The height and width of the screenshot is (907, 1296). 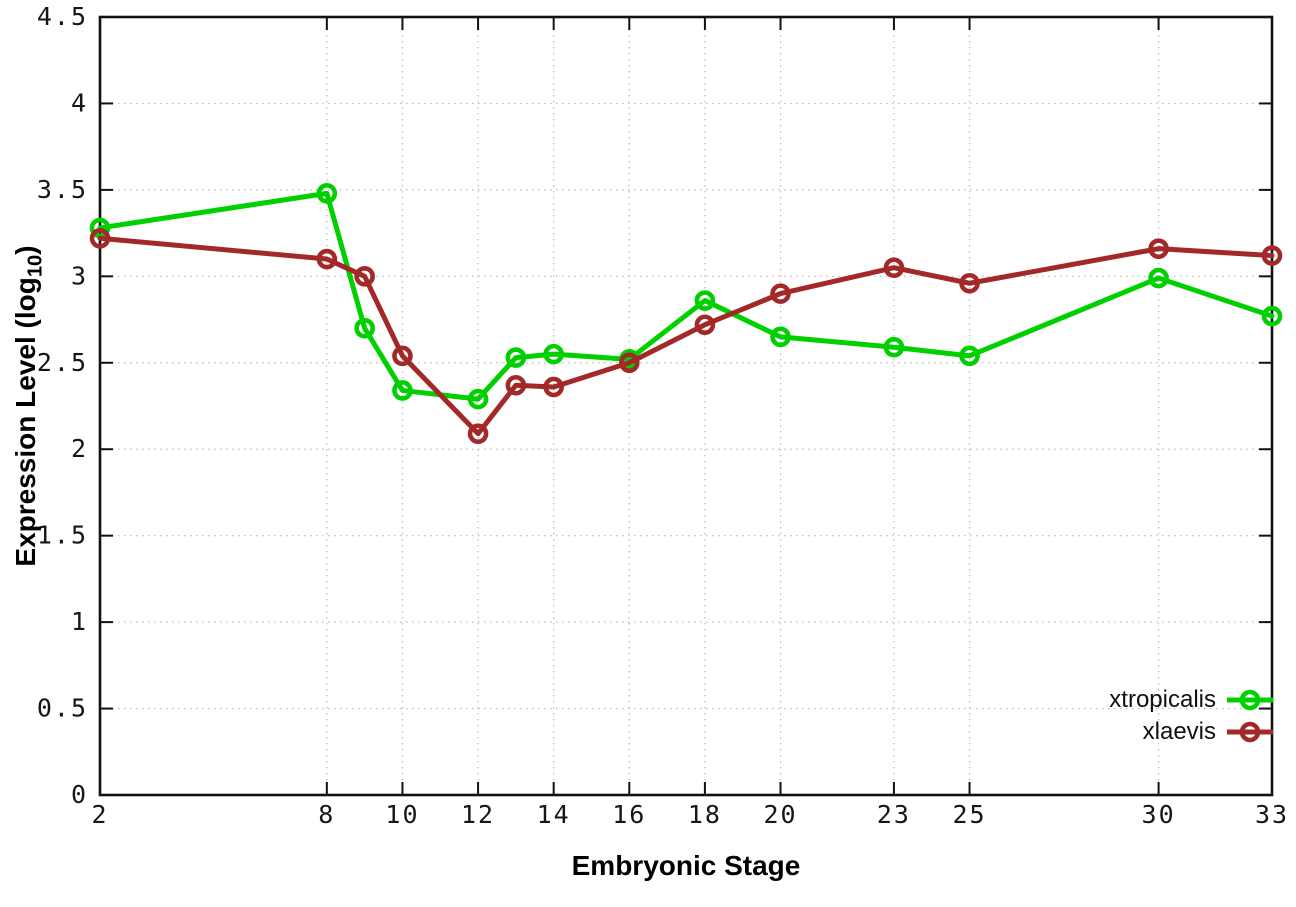 What do you see at coordinates (402, 814) in the screenshot?
I see `svg-text: 10` at bounding box center [402, 814].